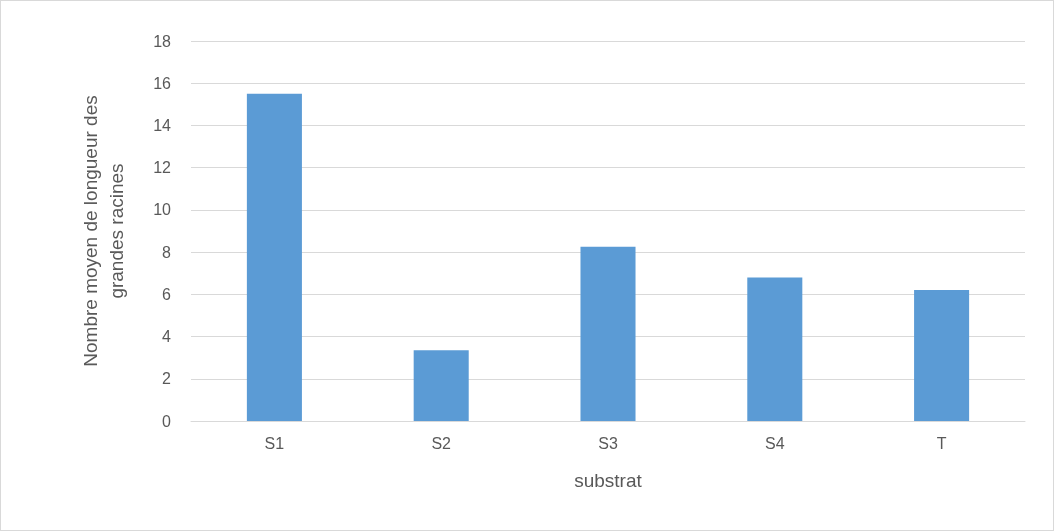  Describe the element at coordinates (441, 443) in the screenshot. I see `x-tick-label: S2` at that location.